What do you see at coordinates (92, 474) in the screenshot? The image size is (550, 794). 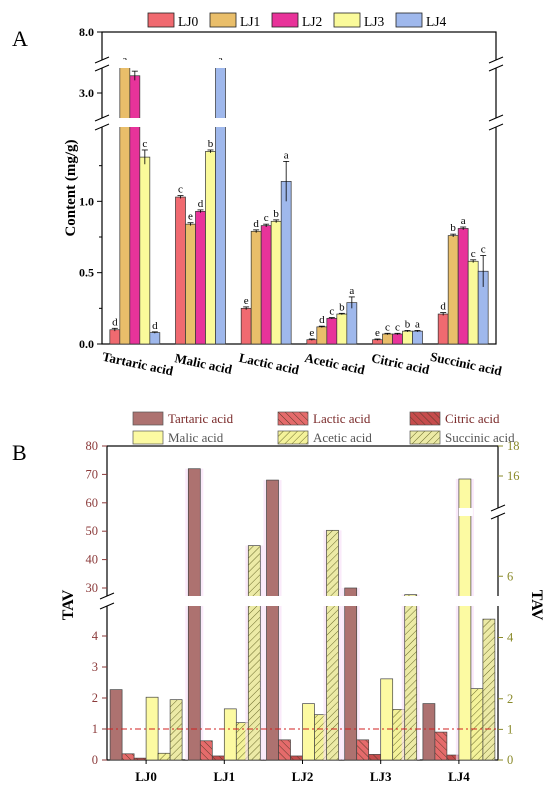 I see `left-y-tick-label: 70` at bounding box center [92, 474].